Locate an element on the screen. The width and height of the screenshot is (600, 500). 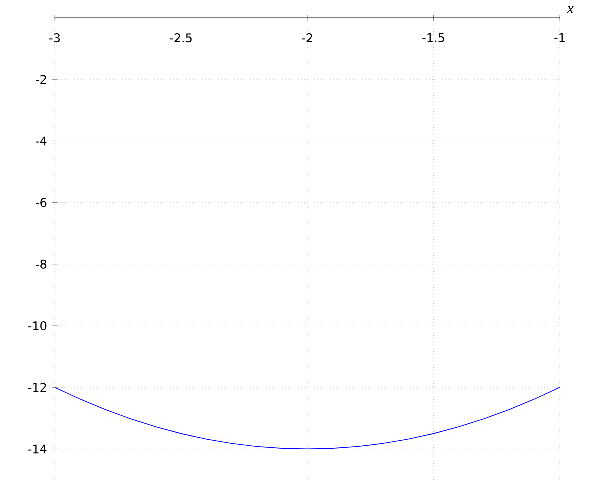
y-tick-label: -4 is located at coordinates (41, 141).